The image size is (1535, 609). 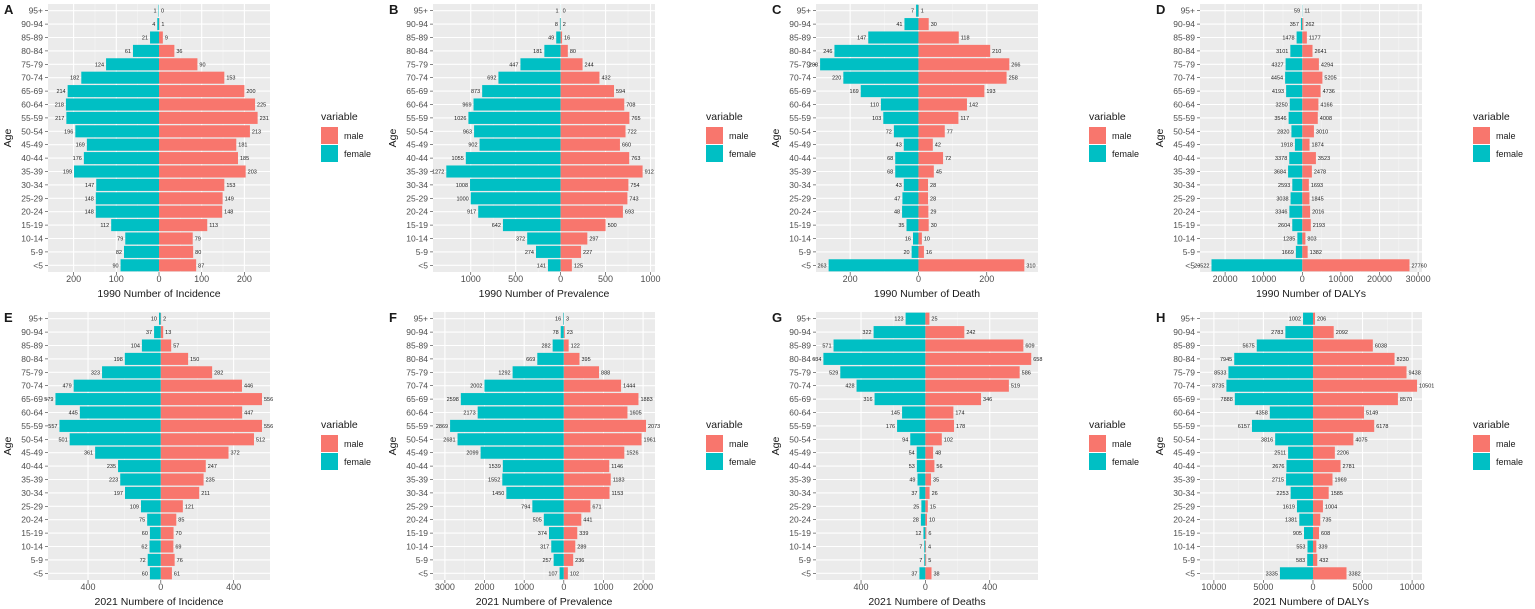 I want to click on data-label-male: 4166, so click(x=1326, y=106).